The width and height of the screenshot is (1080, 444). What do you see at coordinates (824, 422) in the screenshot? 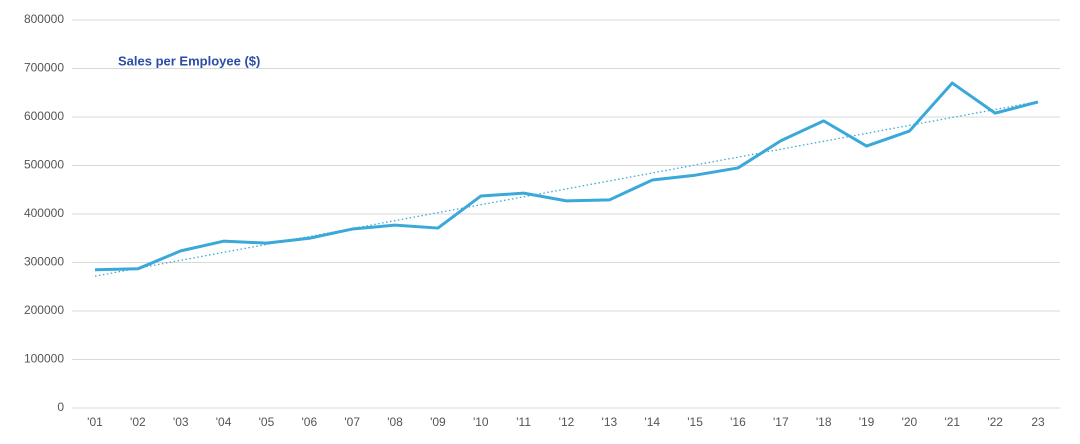
I see `x-tick-label: '18` at bounding box center [824, 422].